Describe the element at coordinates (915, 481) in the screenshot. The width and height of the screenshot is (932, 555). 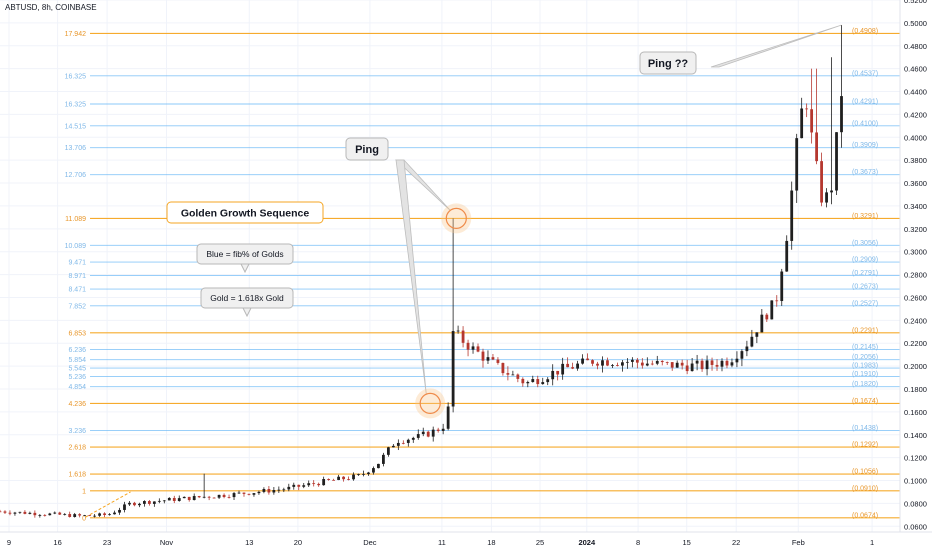
I see `y-tick-label: 0.1000` at that location.